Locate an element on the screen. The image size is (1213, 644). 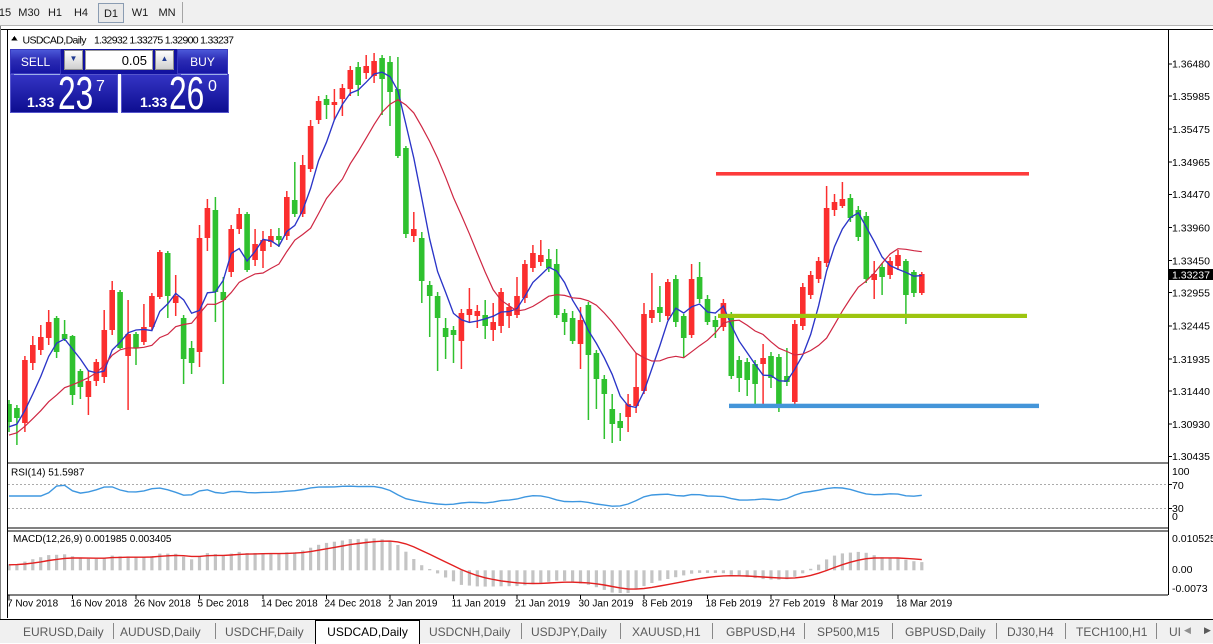
svg-text: 1.32445 is located at coordinates (1191, 327).